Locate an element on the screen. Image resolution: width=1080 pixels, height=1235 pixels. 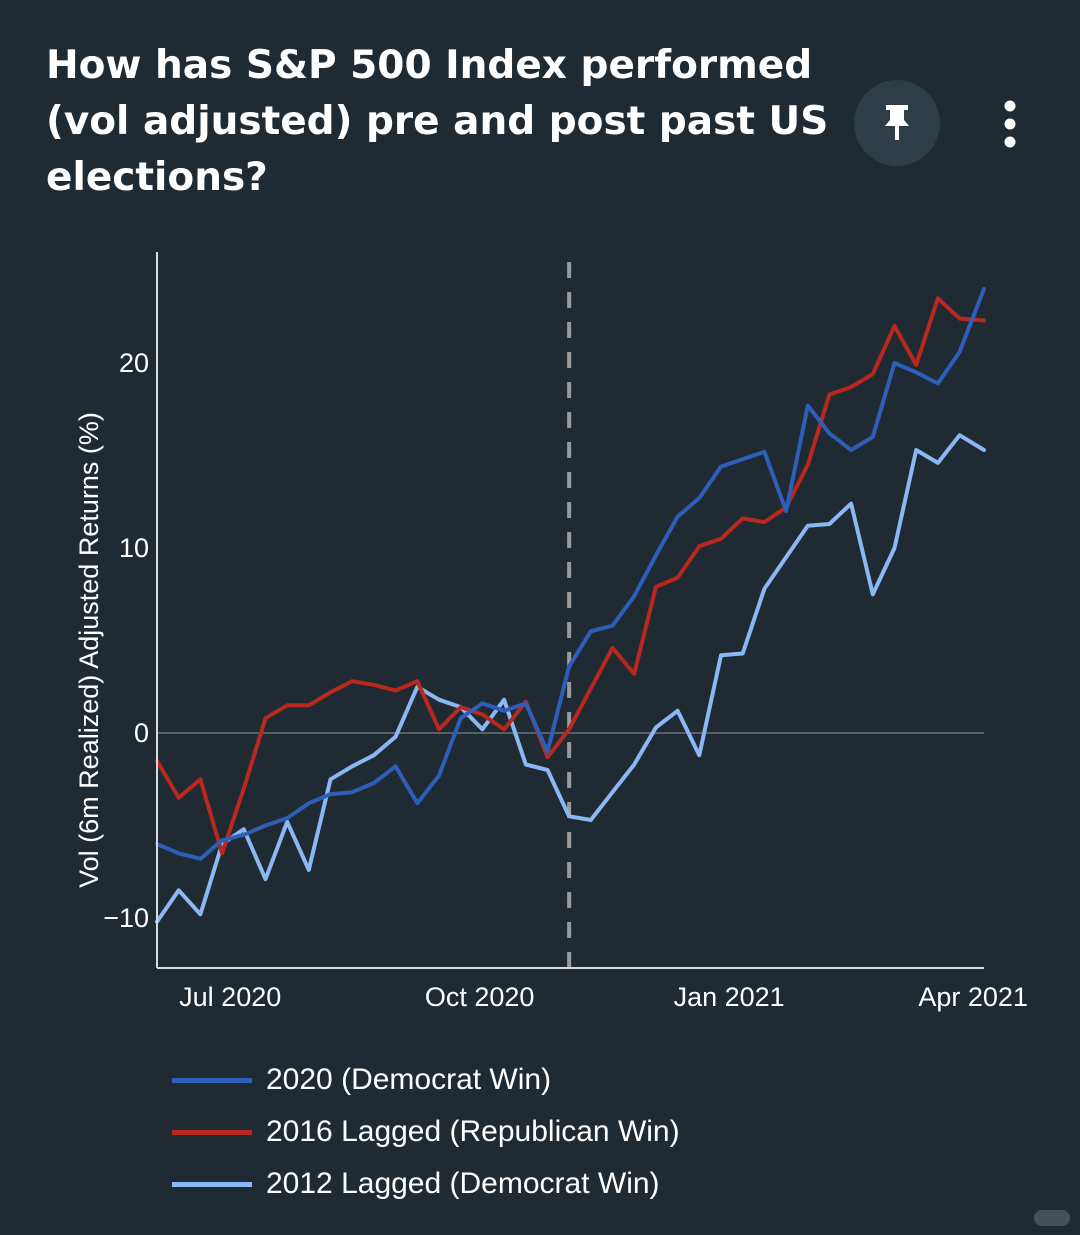
x-tick-label: Jan 2021 is located at coordinates (729, 997).